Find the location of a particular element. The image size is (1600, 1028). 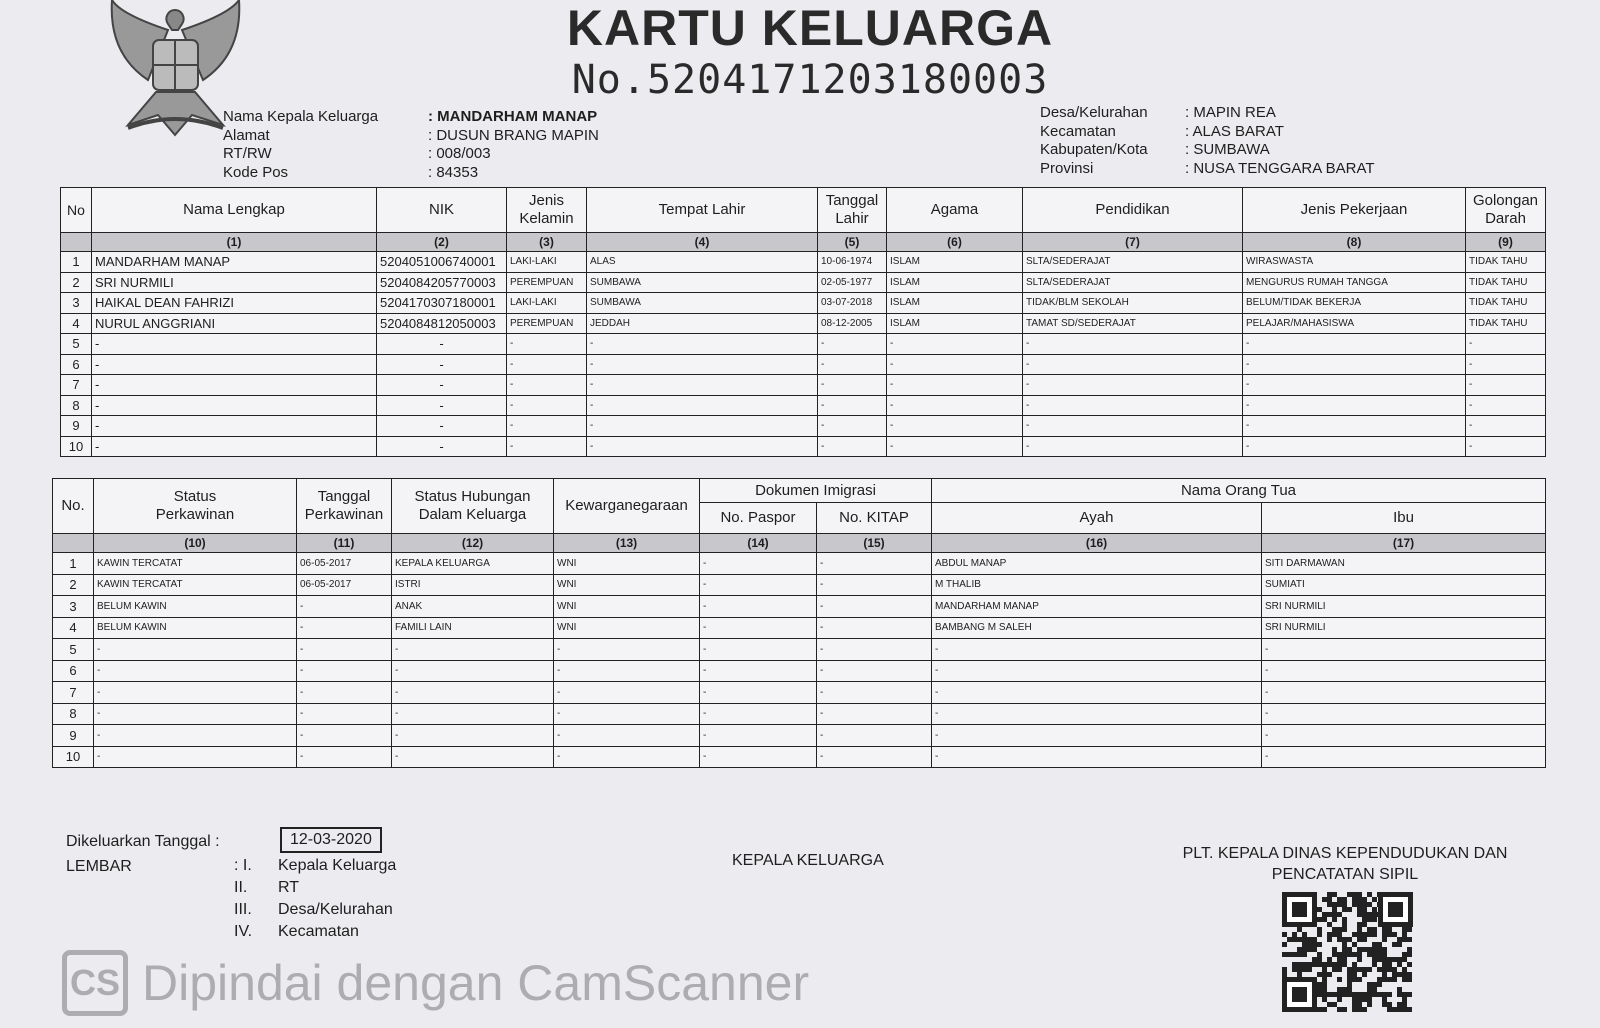

table-cell: FAMILI LAIN is located at coordinates (472, 627).